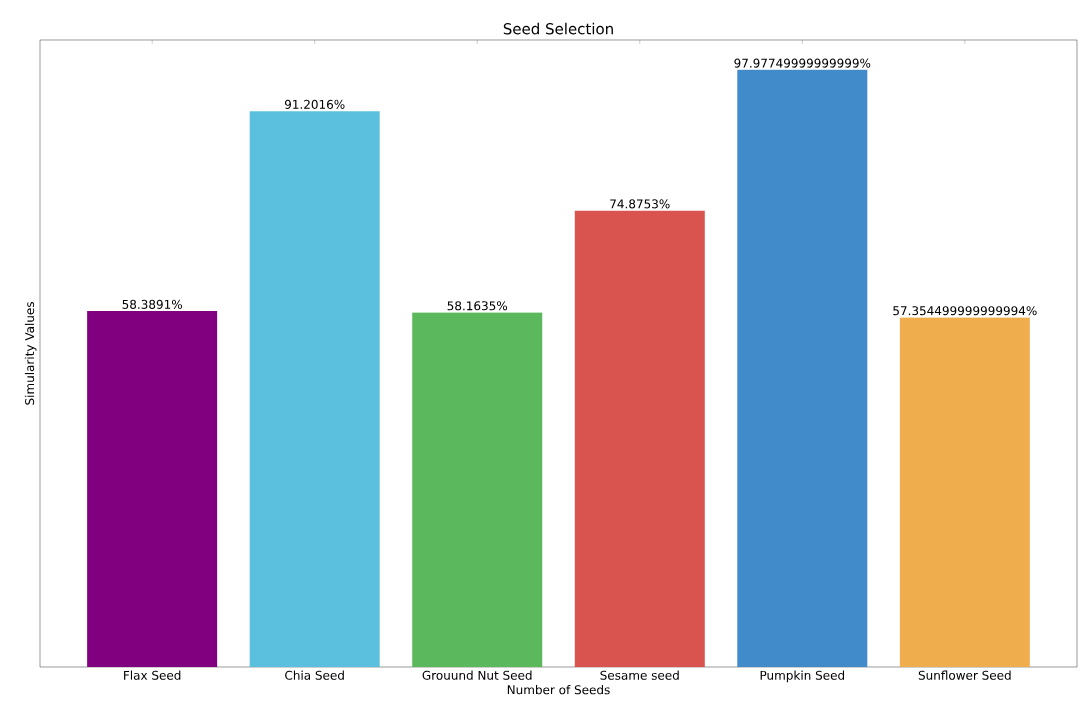  Describe the element at coordinates (964, 675) in the screenshot. I see `x-tick-label: Sunflower Seed` at that location.